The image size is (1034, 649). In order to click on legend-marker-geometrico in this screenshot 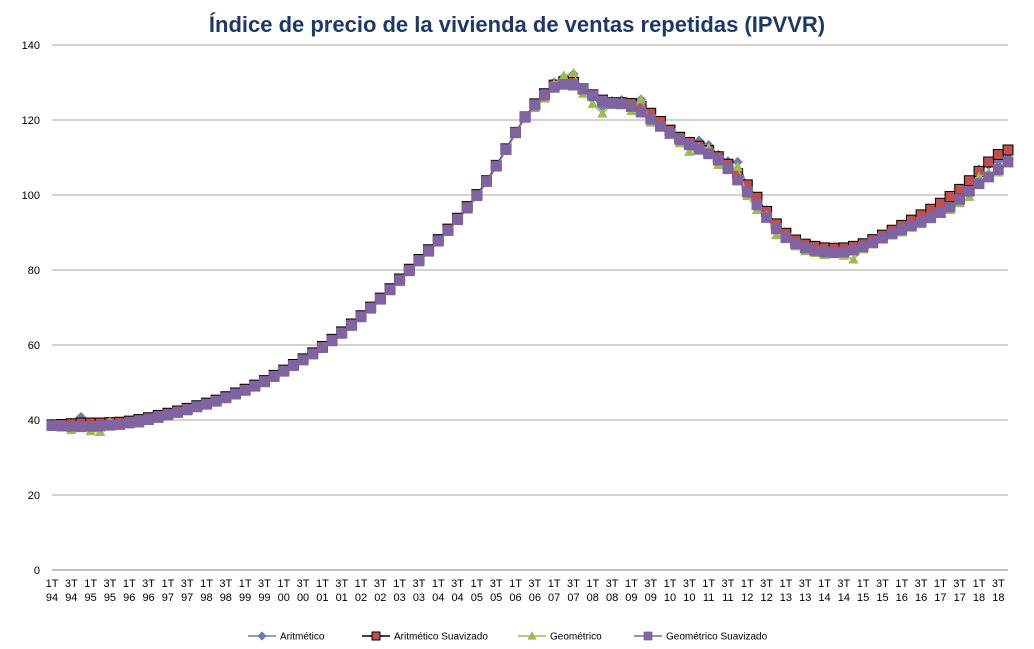, I will do `click(532, 635)`.